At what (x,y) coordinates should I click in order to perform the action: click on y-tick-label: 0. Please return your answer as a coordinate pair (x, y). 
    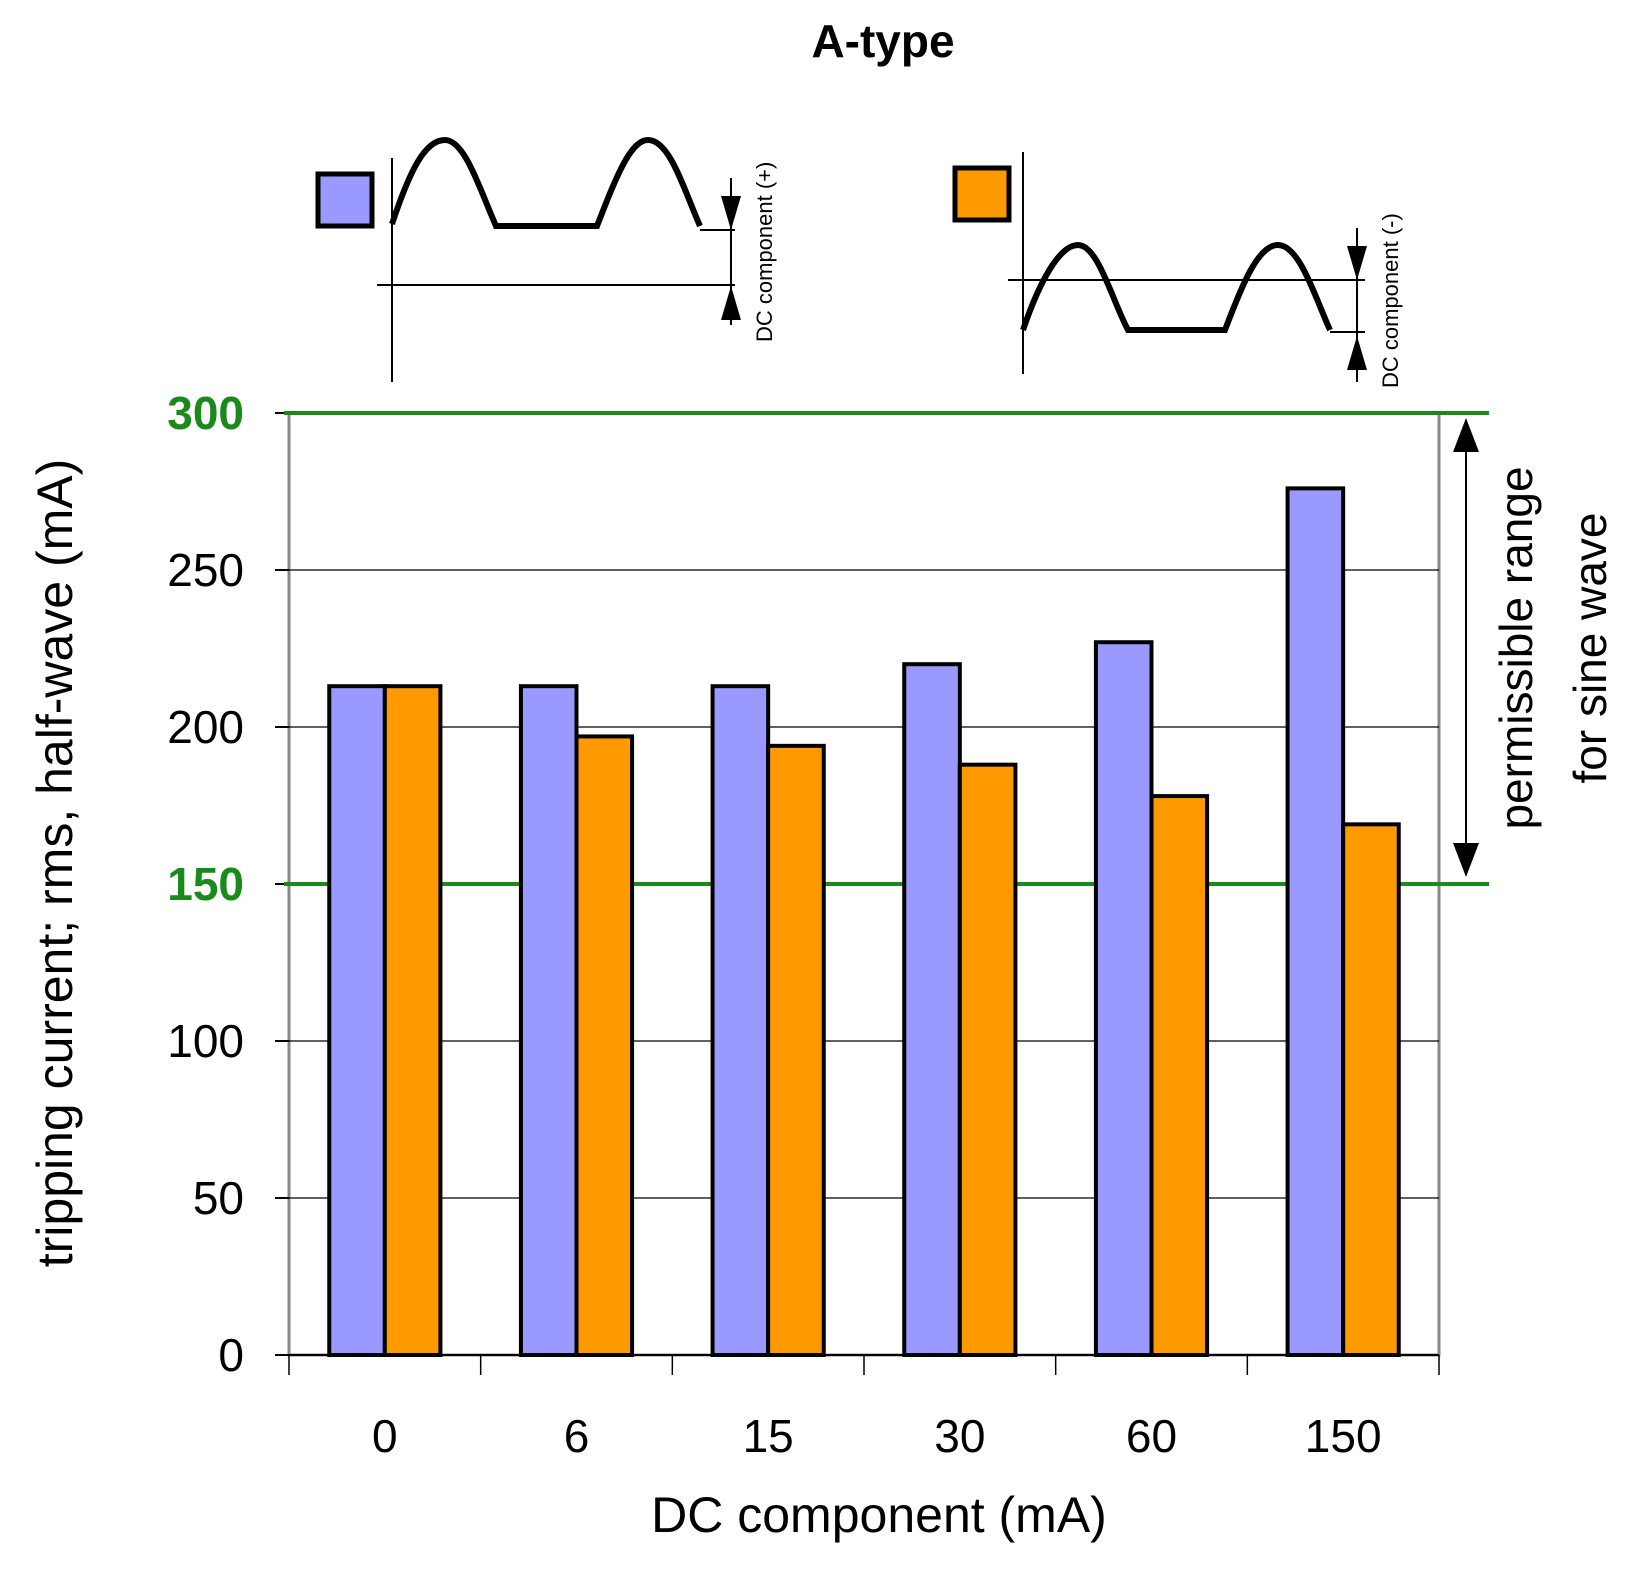
    Looking at the image, I should click on (231, 1355).